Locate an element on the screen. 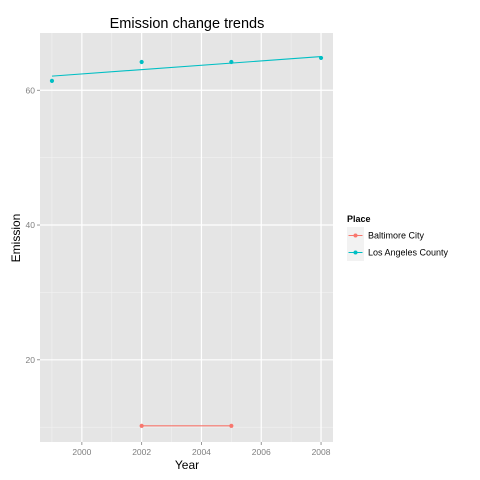  y-axis-ticks: 20 40 60 is located at coordinates (33, 225).